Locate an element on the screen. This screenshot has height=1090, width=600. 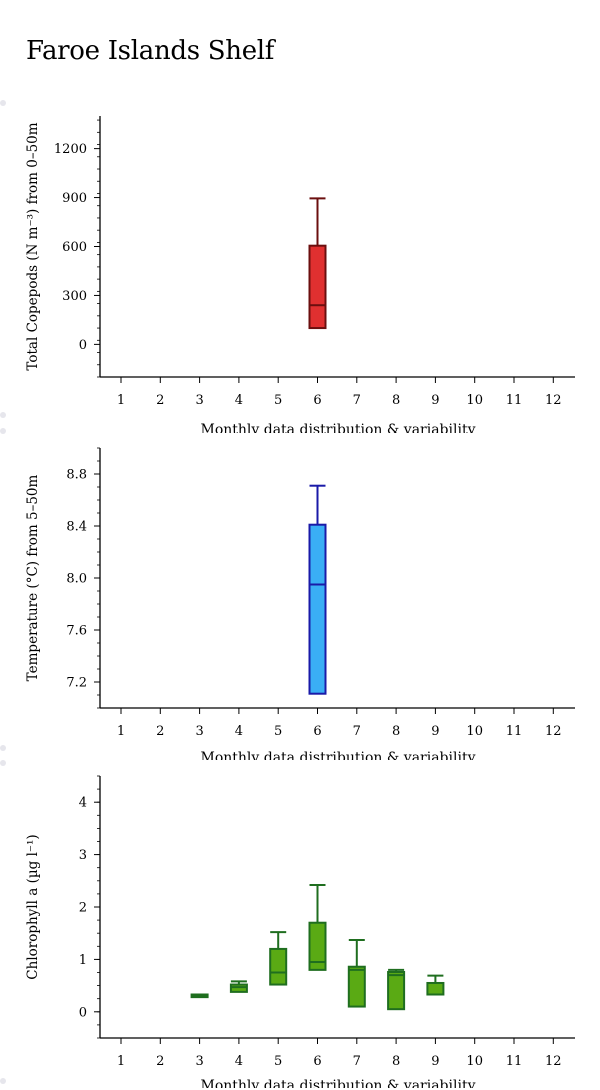
y-tick-label: 1 is located at coordinates (83, 960).